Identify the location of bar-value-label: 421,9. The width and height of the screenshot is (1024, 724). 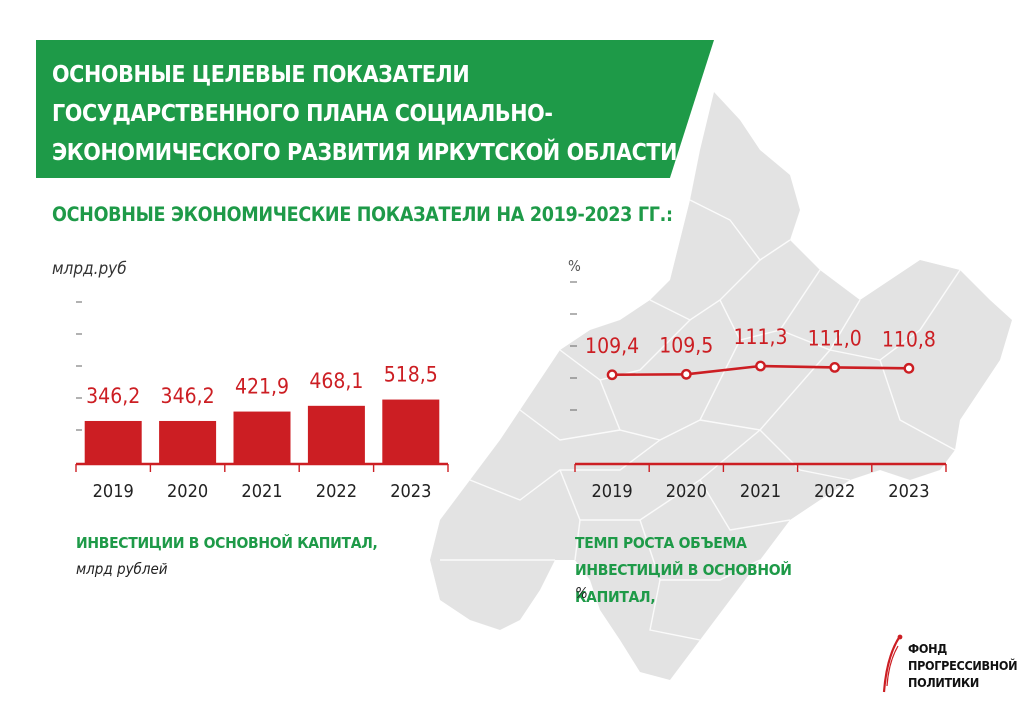
(262, 387).